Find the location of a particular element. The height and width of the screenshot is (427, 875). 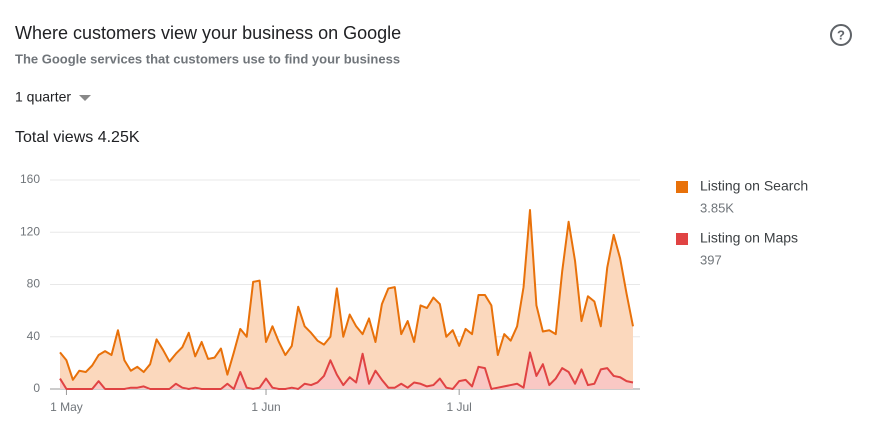

y-tick-label: 160 is located at coordinates (30, 179).